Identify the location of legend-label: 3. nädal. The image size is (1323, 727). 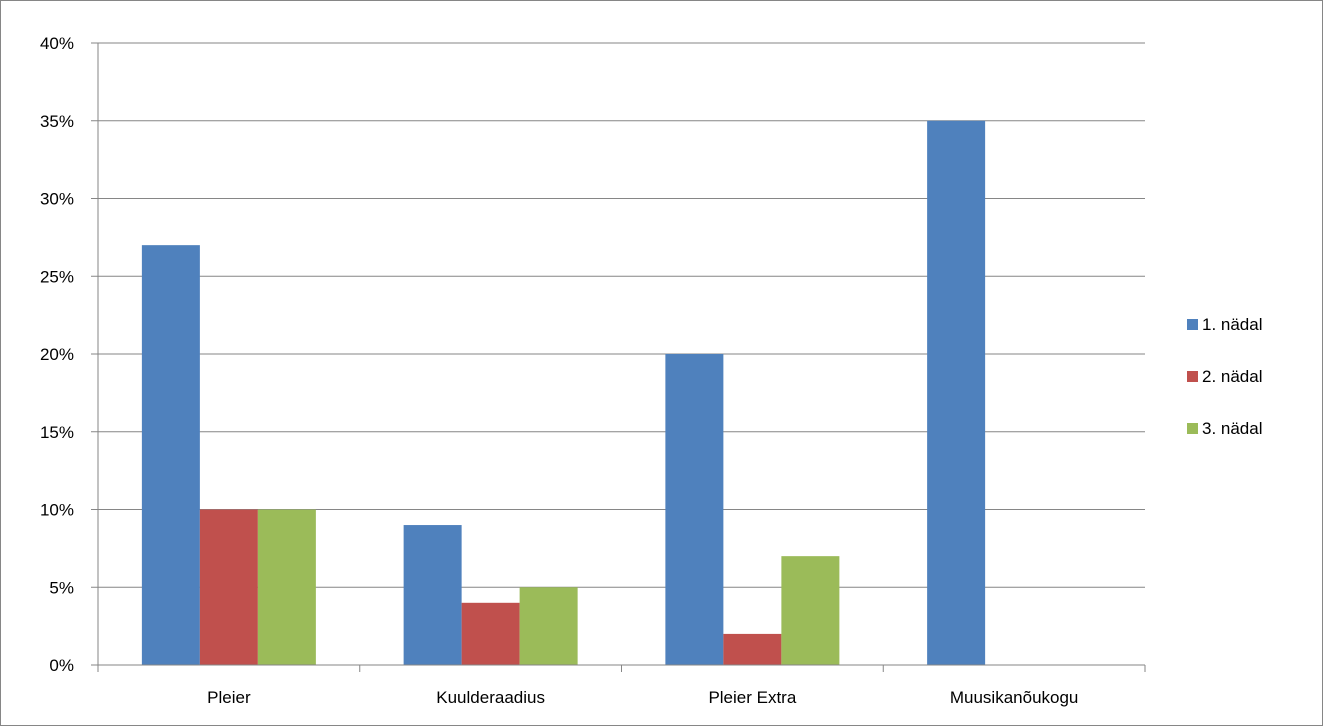
(1232, 428).